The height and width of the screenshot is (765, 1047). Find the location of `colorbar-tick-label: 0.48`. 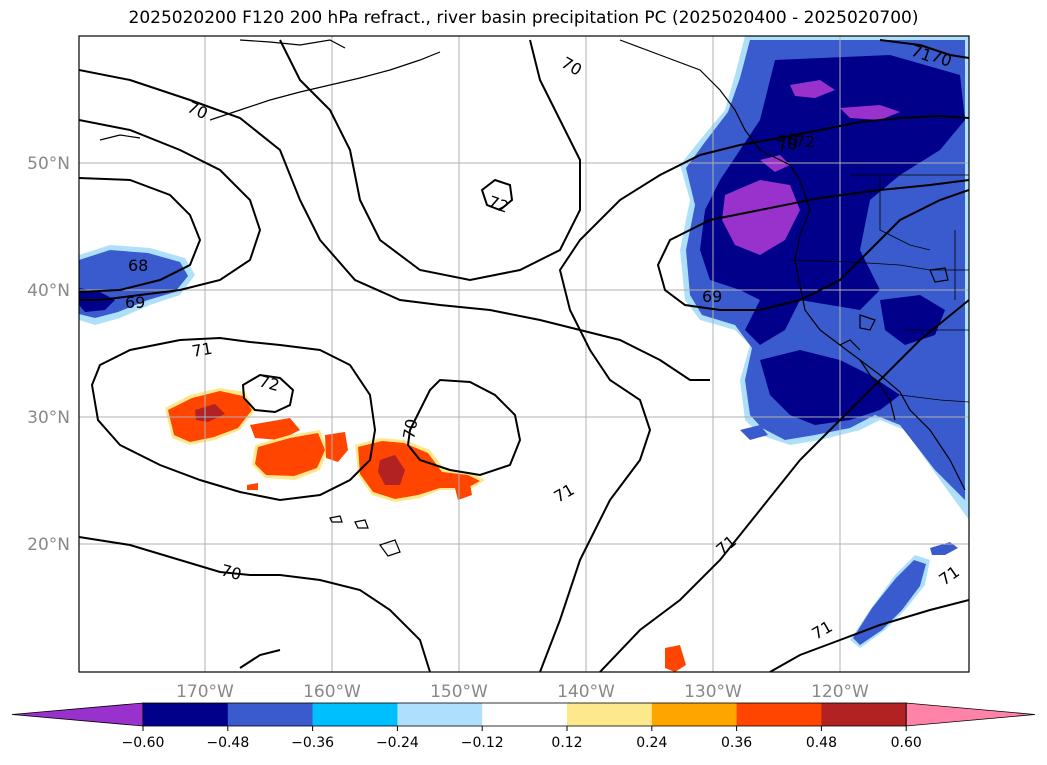

colorbar-tick-label: 0.48 is located at coordinates (821, 743).